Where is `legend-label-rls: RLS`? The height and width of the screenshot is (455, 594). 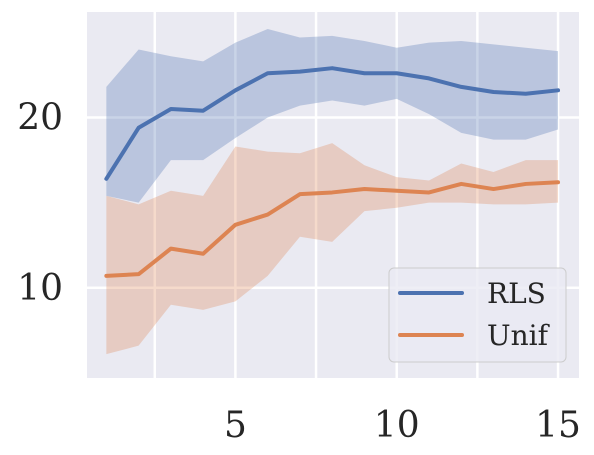
legend-label-rls: RLS is located at coordinates (516, 293).